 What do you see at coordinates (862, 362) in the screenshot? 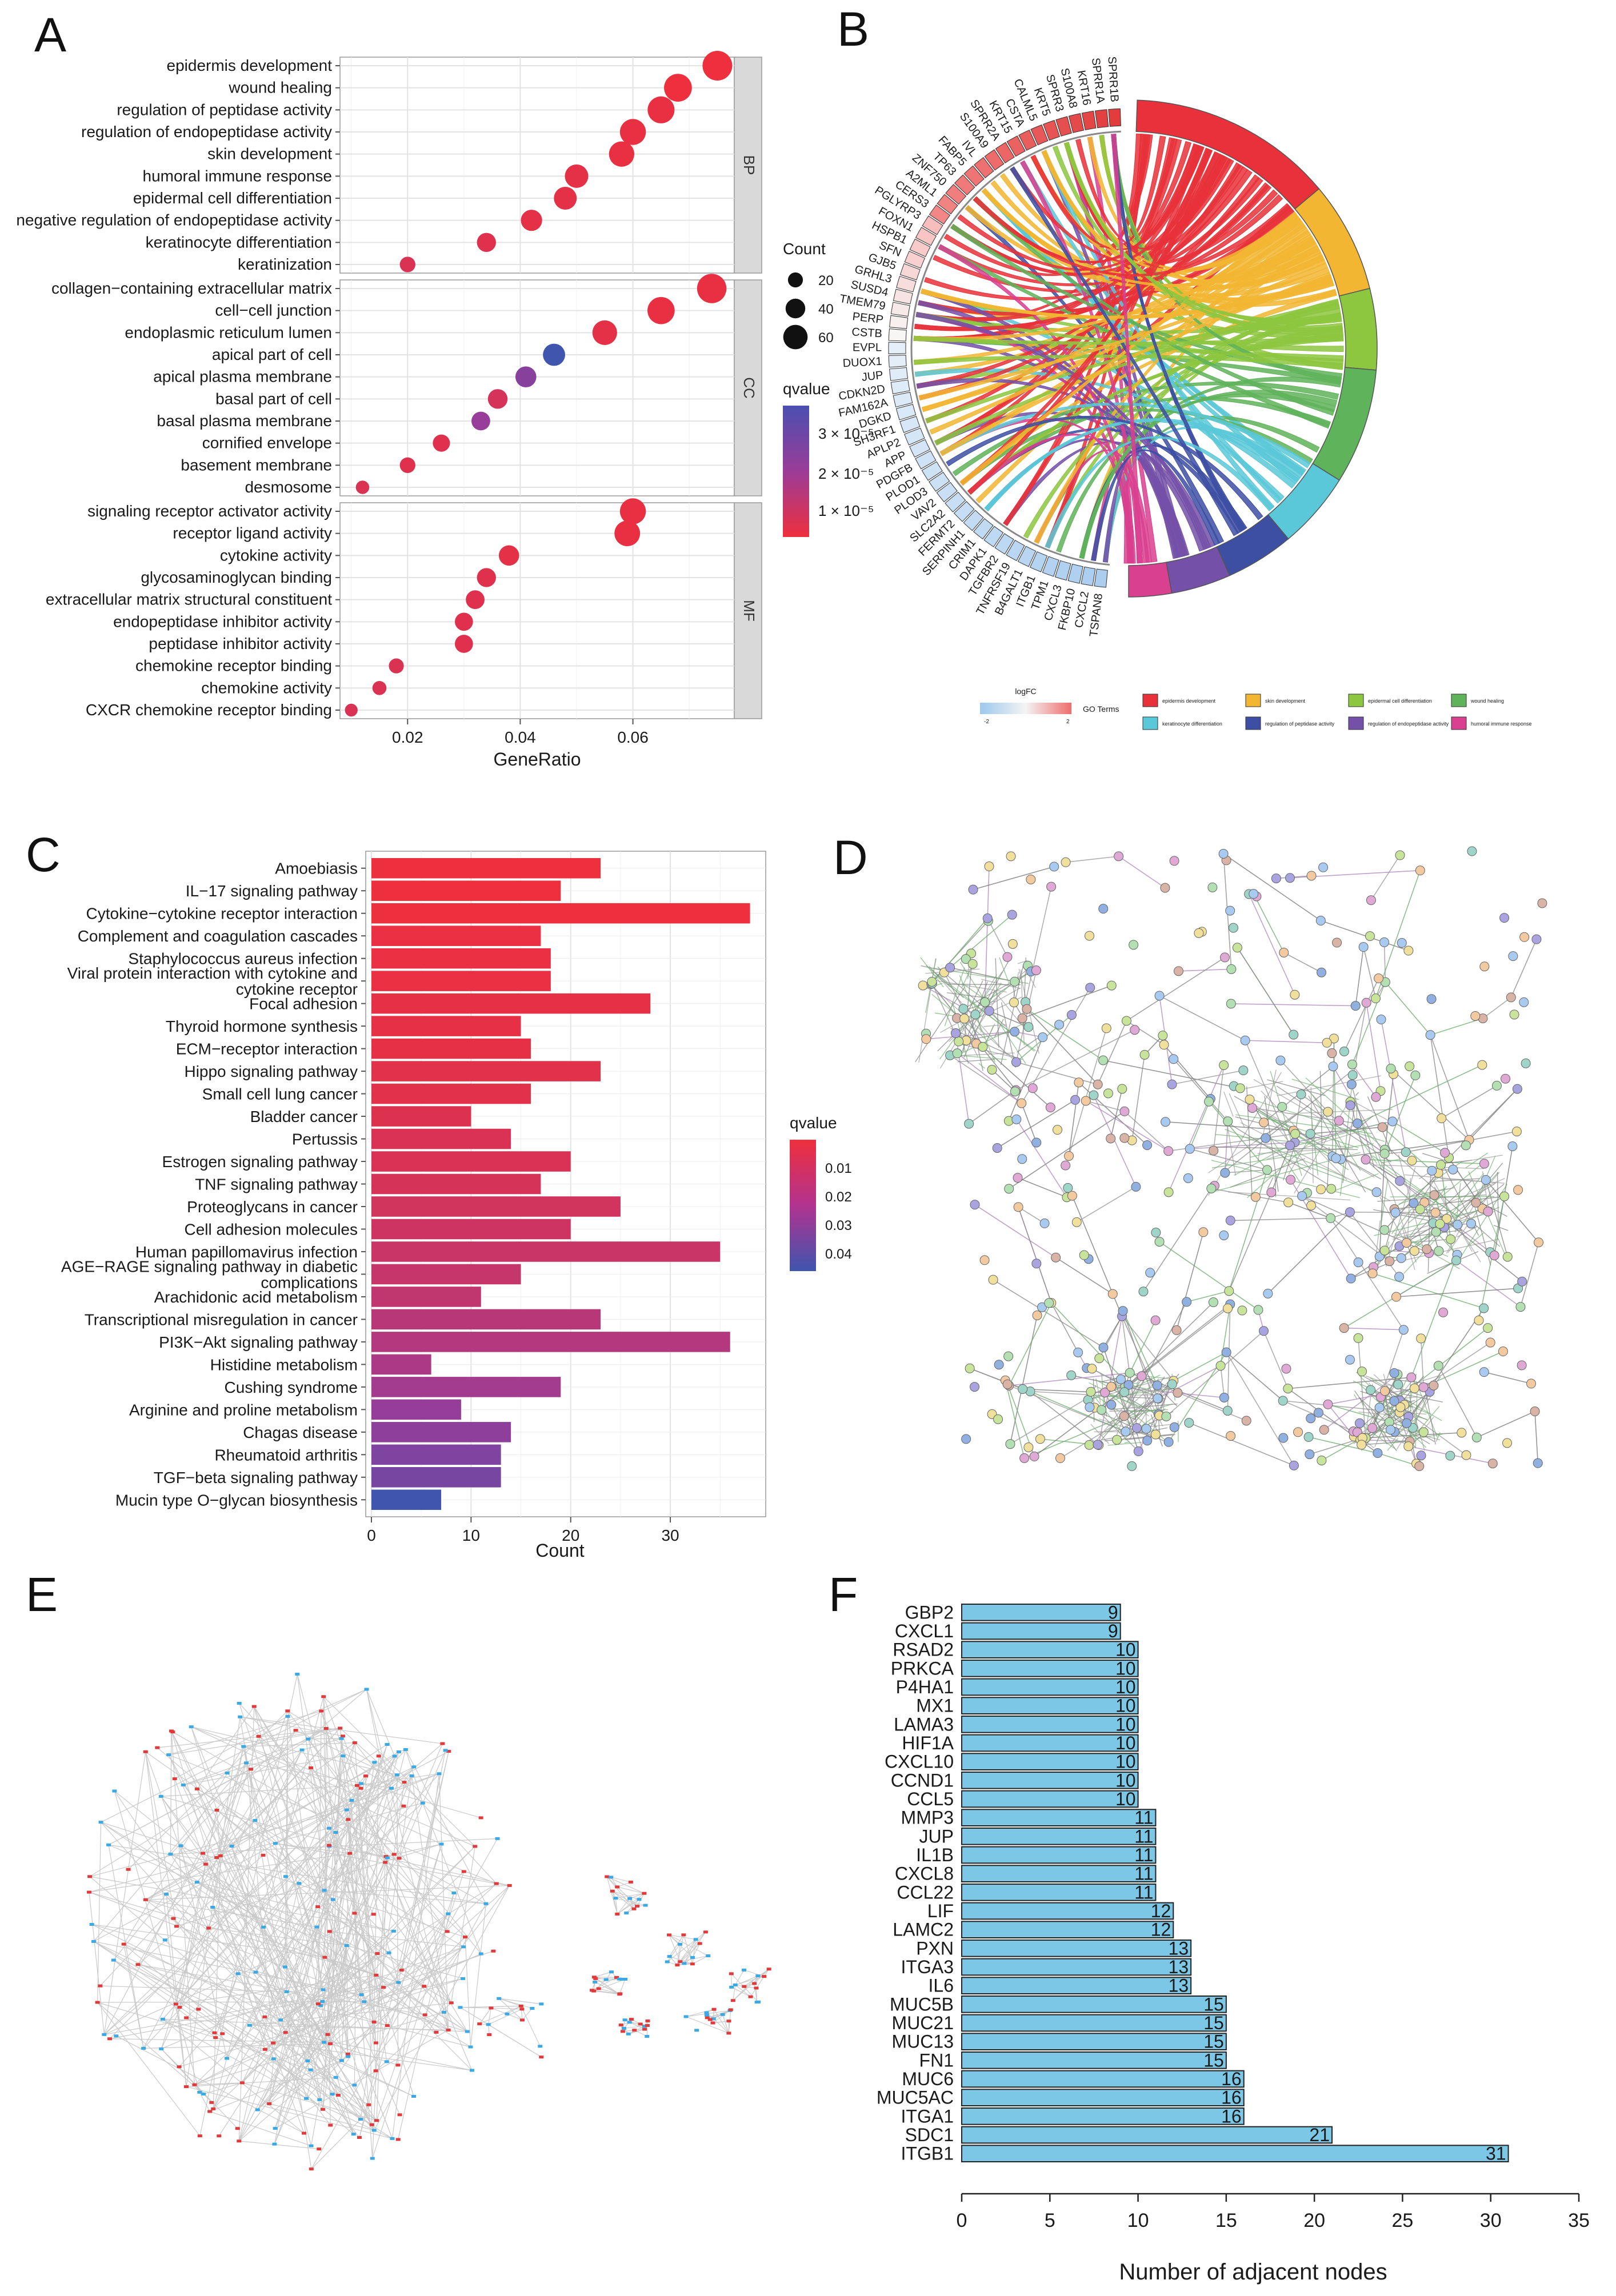
I see `gene-label: DUOX1` at bounding box center [862, 362].